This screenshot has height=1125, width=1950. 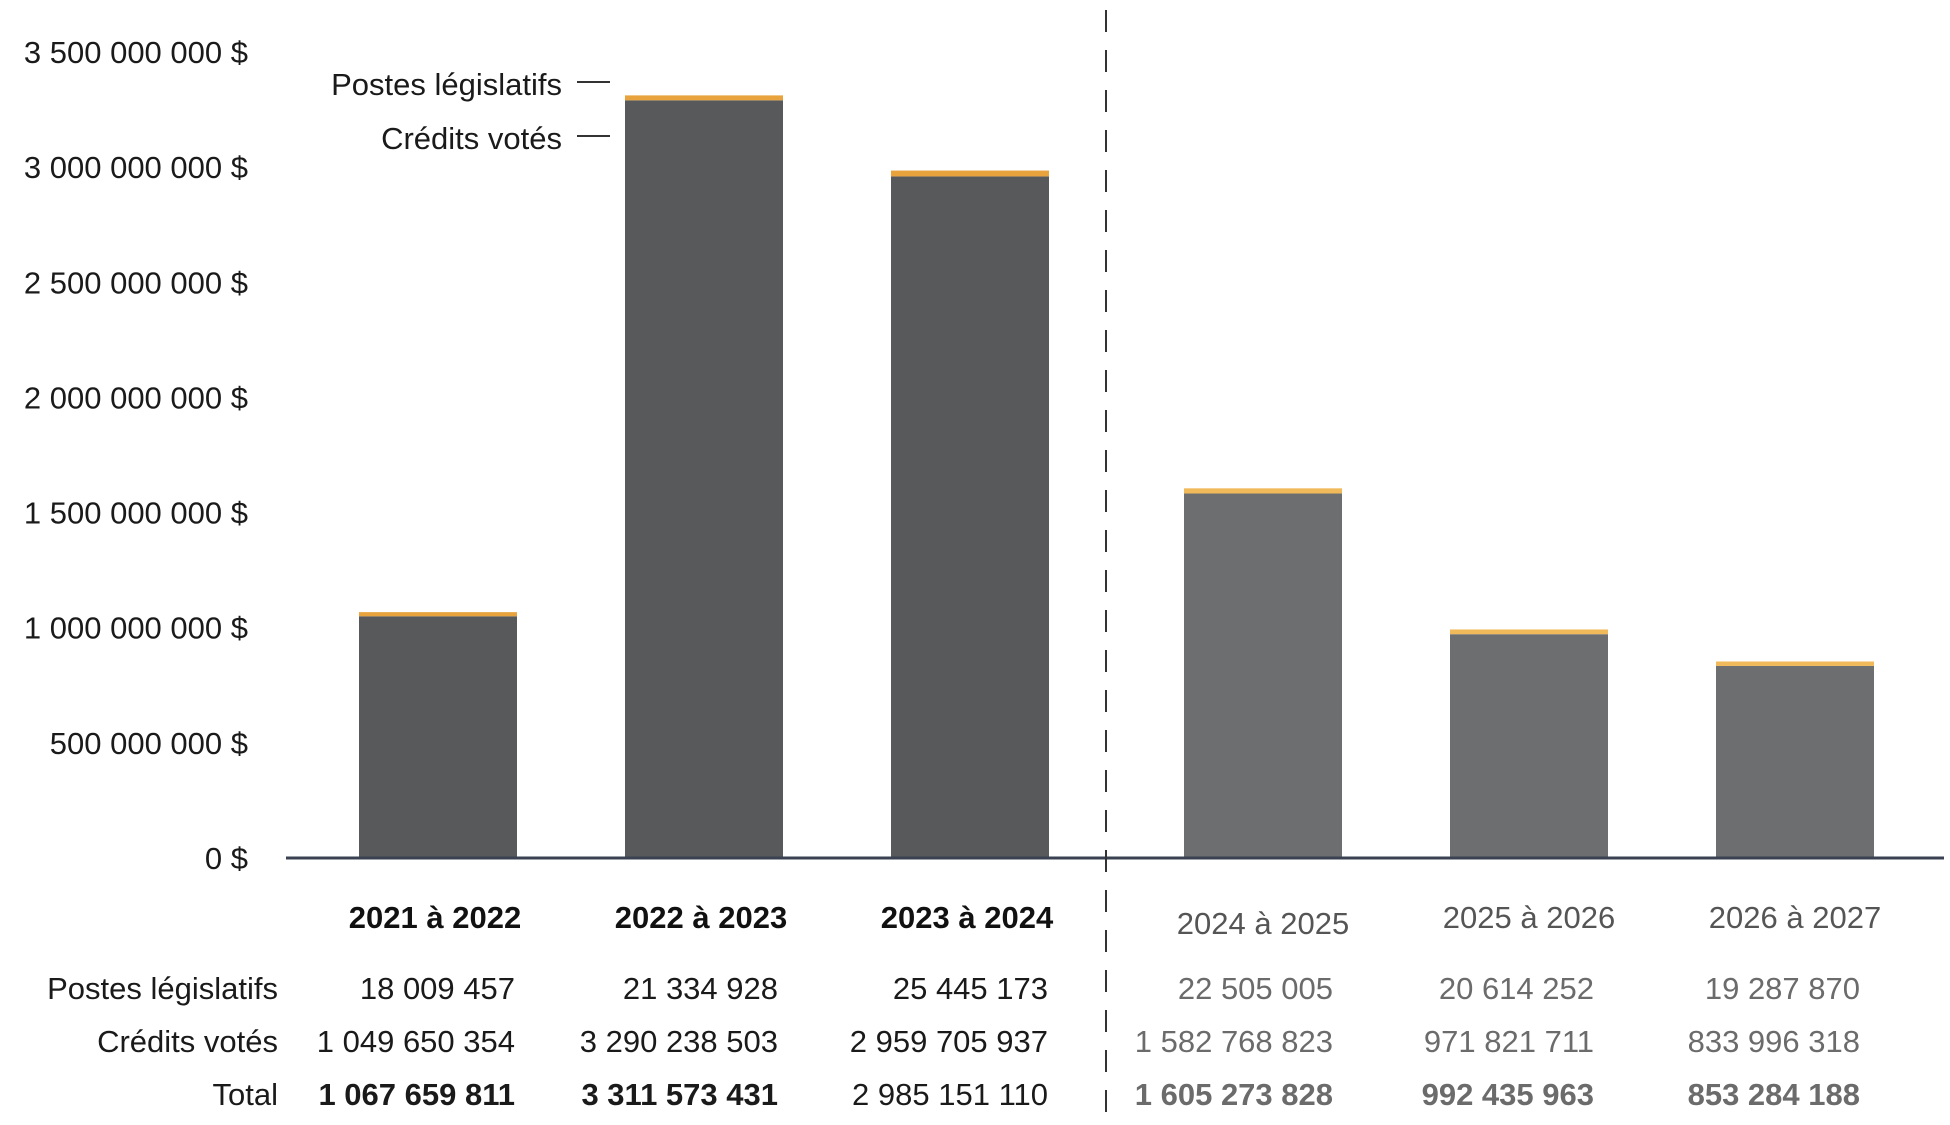 What do you see at coordinates (226, 858) in the screenshot?
I see `y-tick-label: 0 $` at bounding box center [226, 858].